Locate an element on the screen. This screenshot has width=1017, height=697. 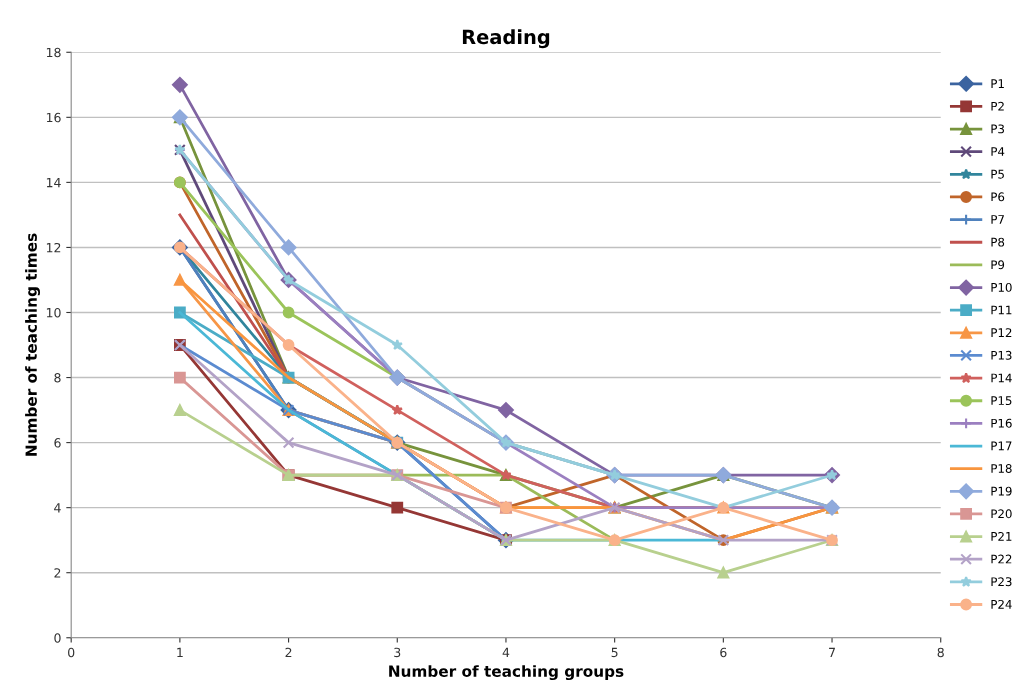
legend-label: P19 is located at coordinates (1001, 491).